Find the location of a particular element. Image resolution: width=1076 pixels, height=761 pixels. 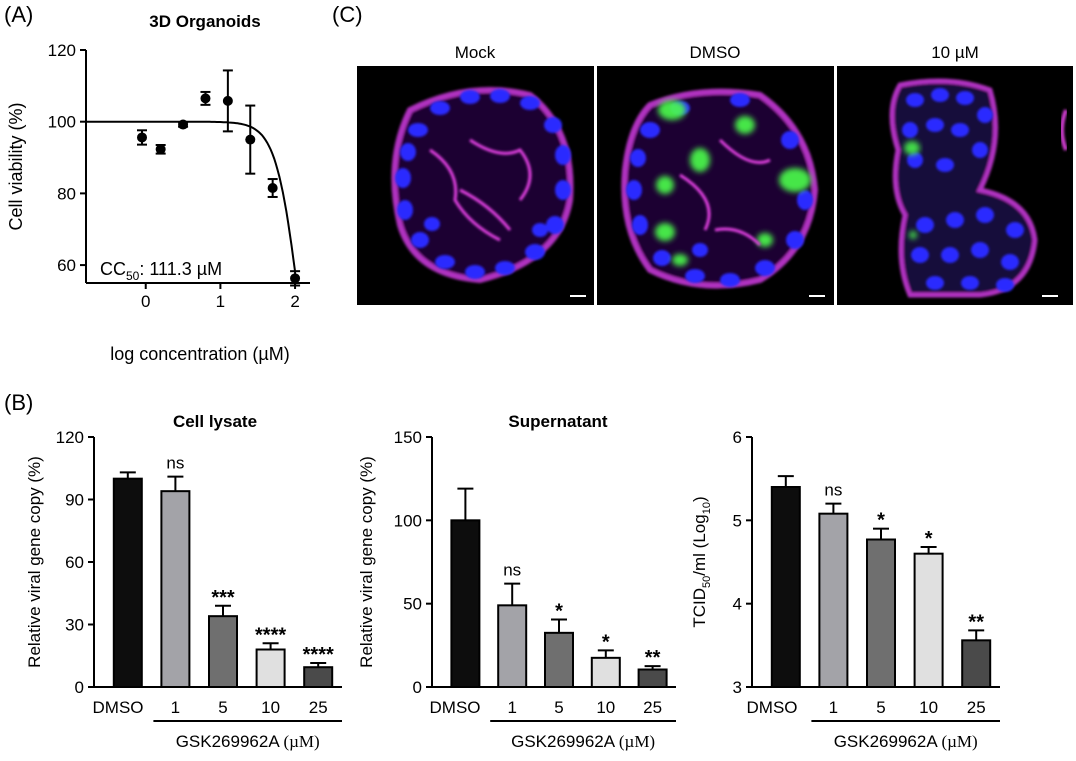

cc50-annotation: CC50: 111.3 µM is located at coordinates (161, 271).